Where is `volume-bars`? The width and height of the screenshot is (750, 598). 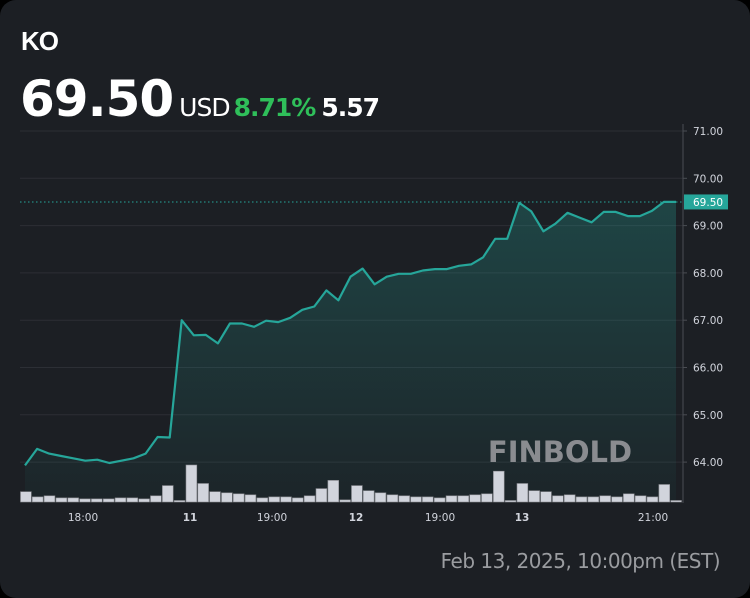
volume-bars is located at coordinates (351, 483).